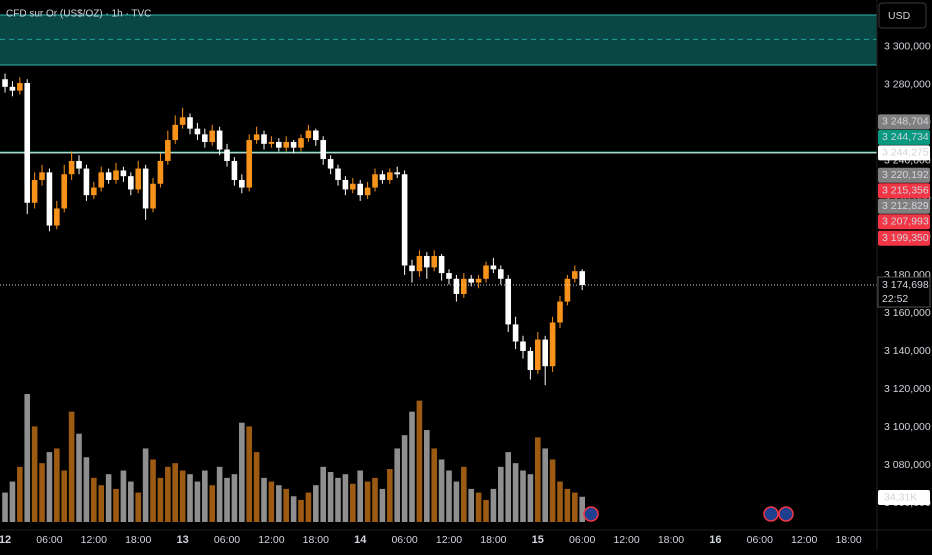 The height and width of the screenshot is (555, 932). Describe the element at coordinates (182, 540) in the screenshot. I see `x-tick-label: 13` at that location.